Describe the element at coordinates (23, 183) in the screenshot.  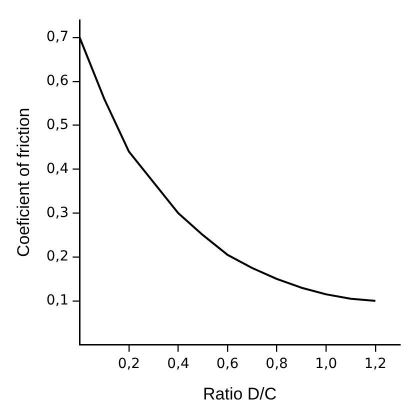
I see `y-axis-title: Coeficient of friction` at that location.